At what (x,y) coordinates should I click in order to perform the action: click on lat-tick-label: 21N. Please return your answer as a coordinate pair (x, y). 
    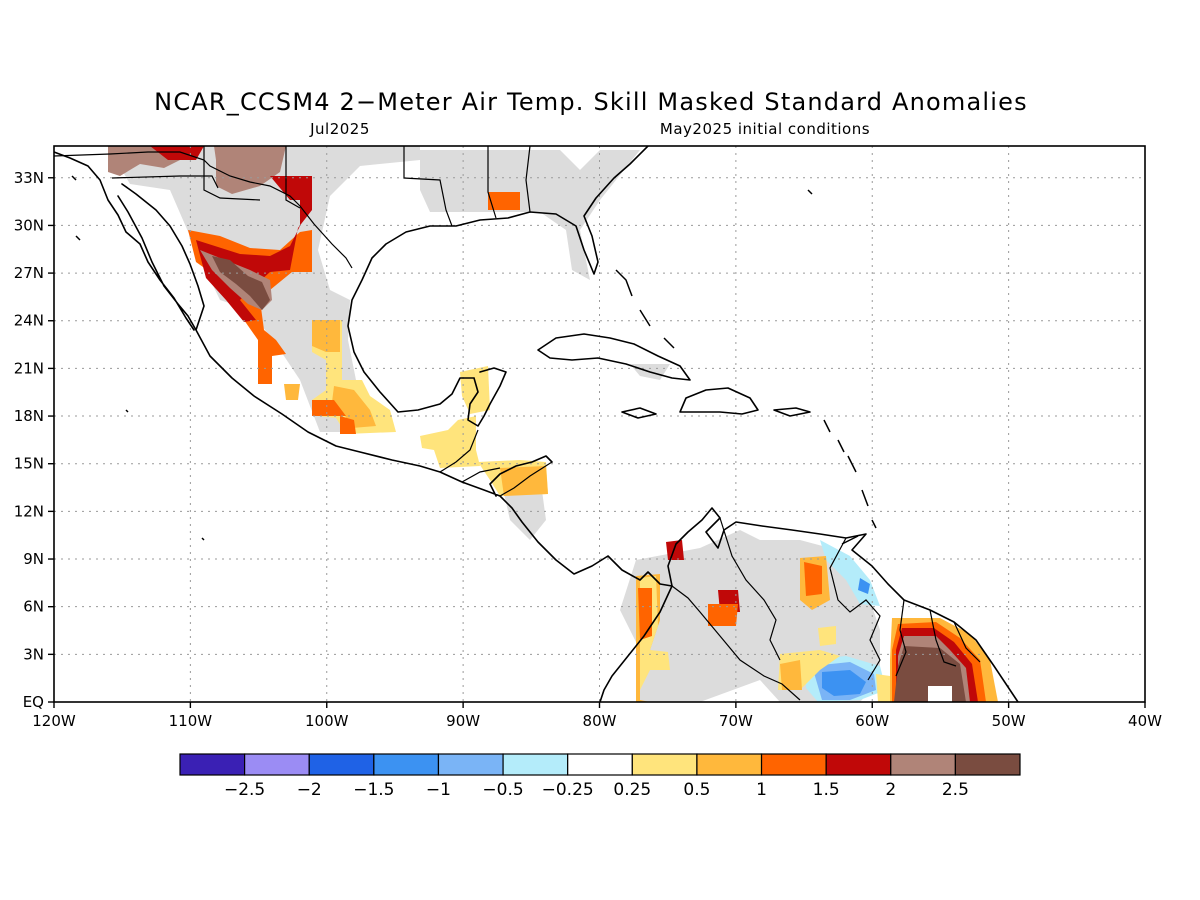
    Looking at the image, I should click on (29, 368).